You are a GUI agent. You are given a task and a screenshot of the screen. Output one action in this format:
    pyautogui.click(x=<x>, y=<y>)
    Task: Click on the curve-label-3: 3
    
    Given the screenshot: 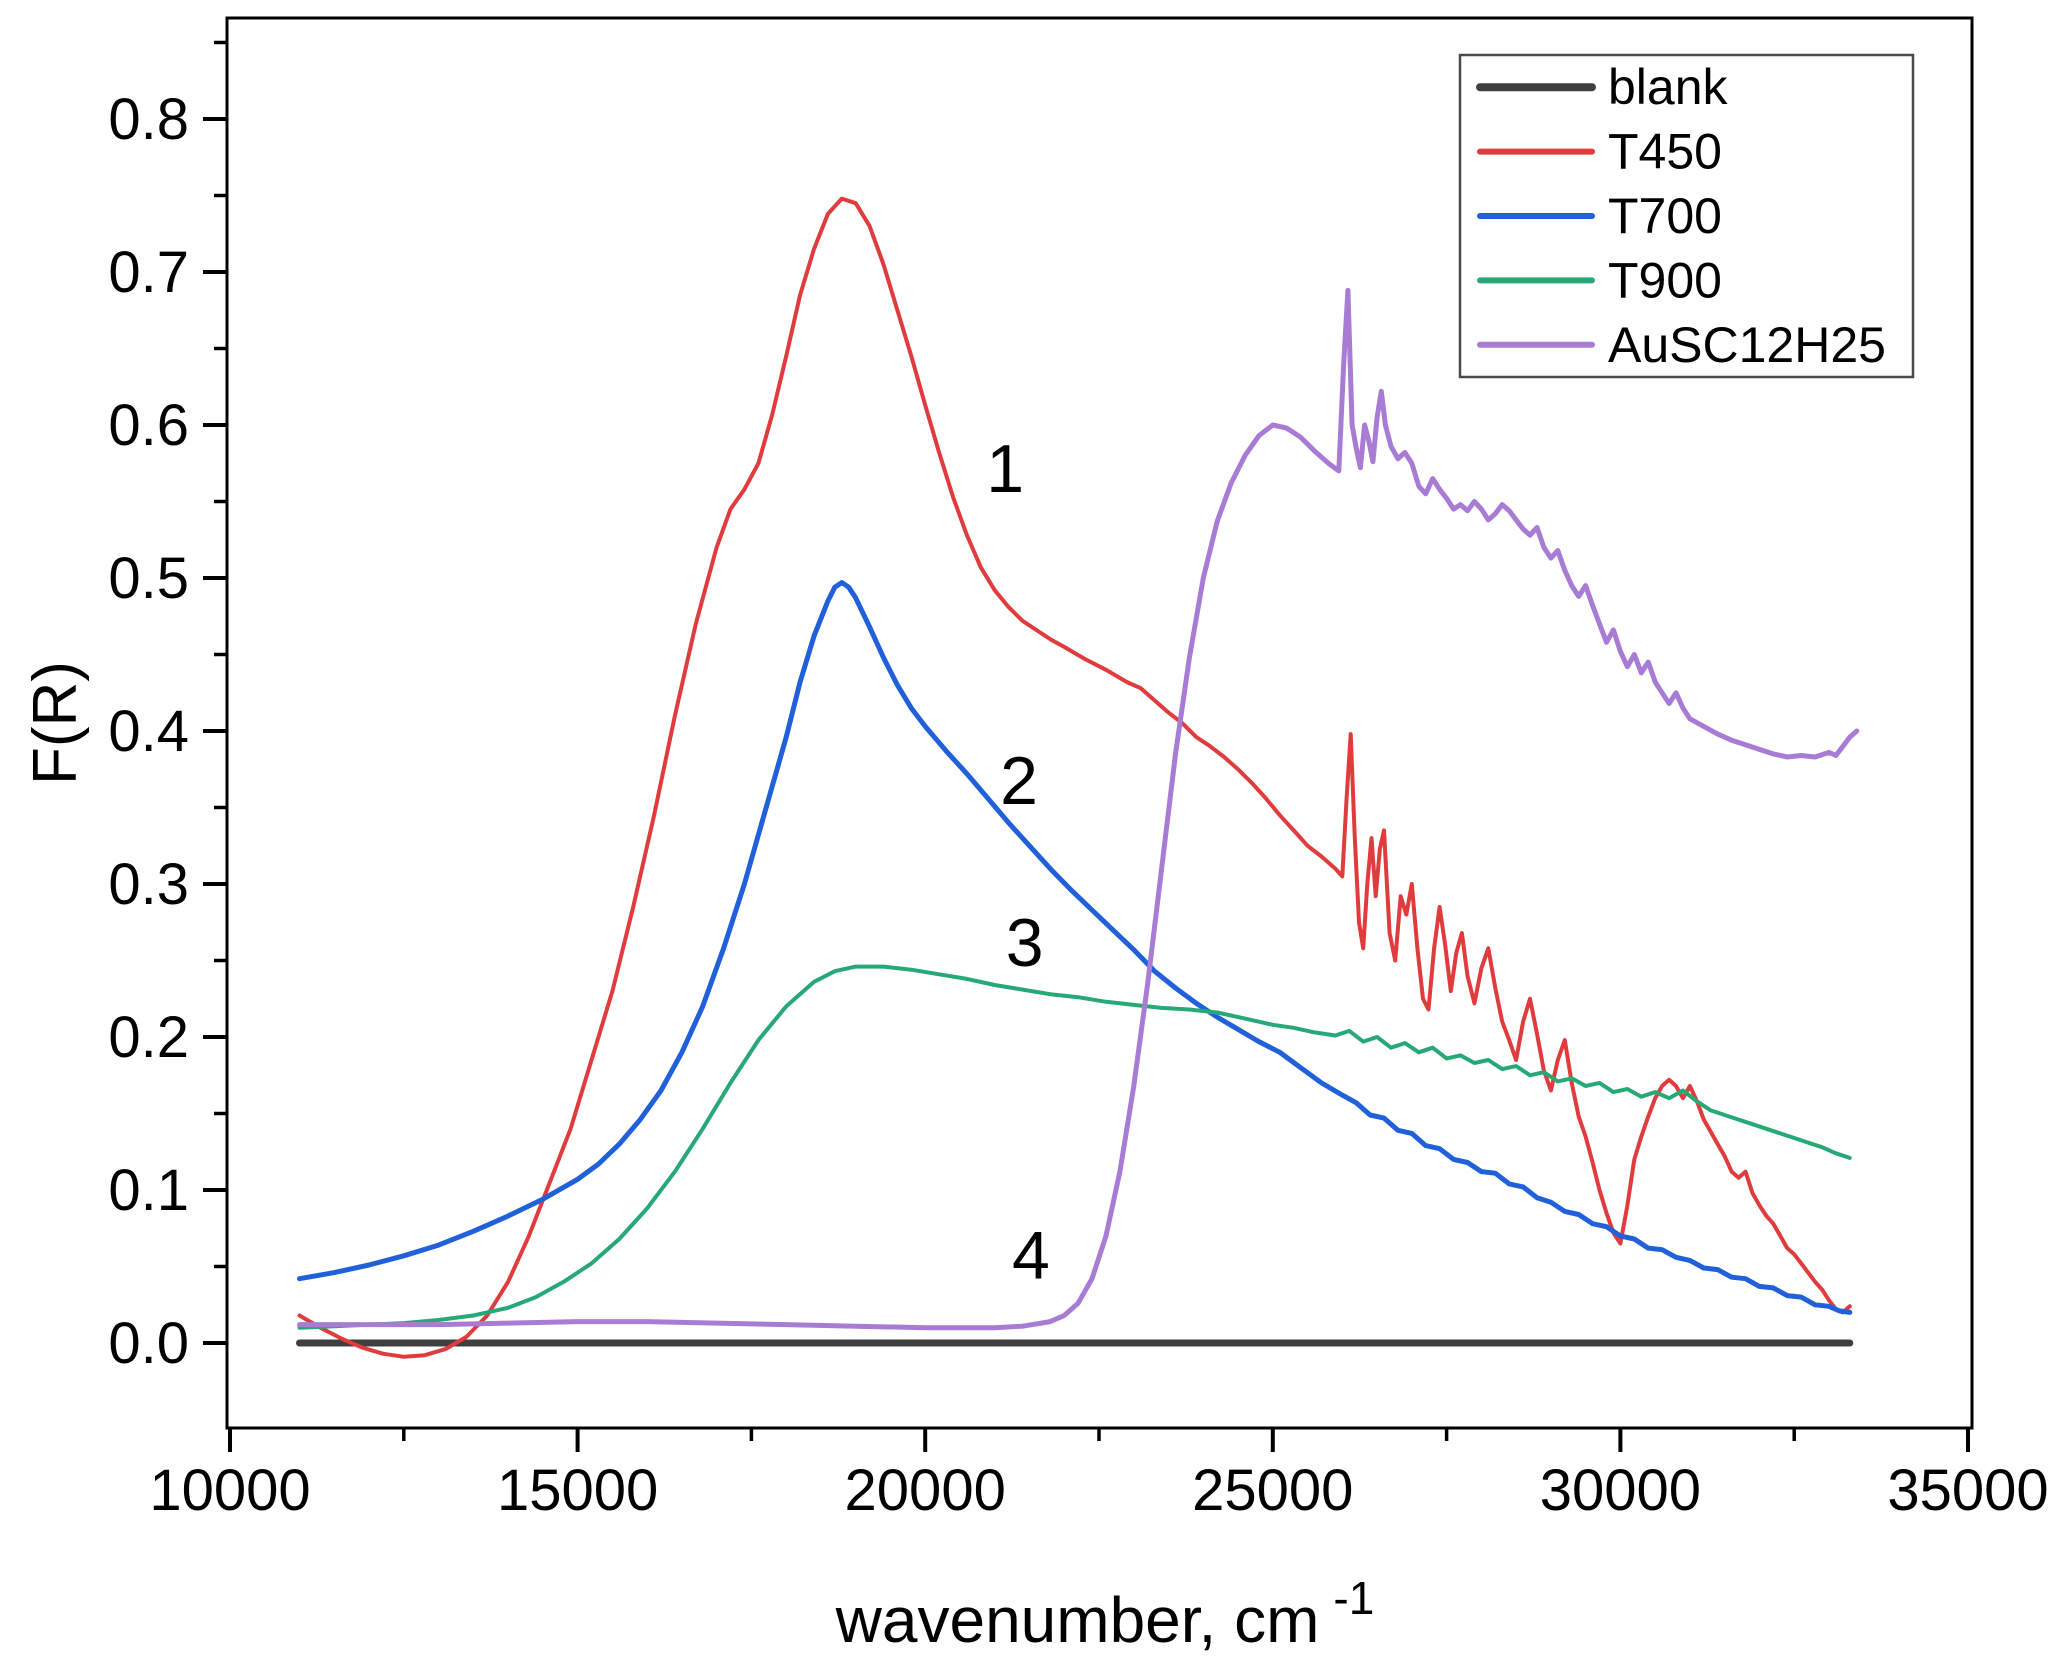 What is the action you would take?
    pyautogui.click(x=1025, y=943)
    